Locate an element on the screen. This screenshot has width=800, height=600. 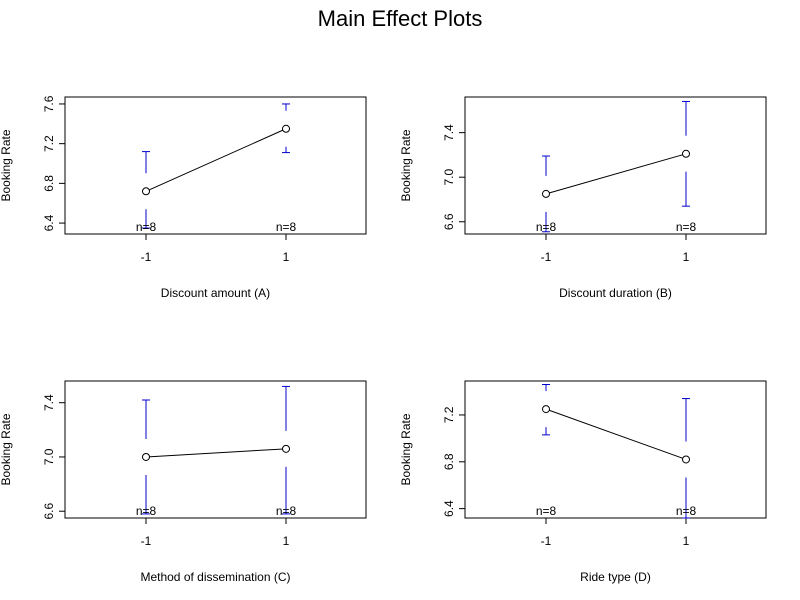
x-axis-label: Method of dissemination (C) is located at coordinates (215, 577).